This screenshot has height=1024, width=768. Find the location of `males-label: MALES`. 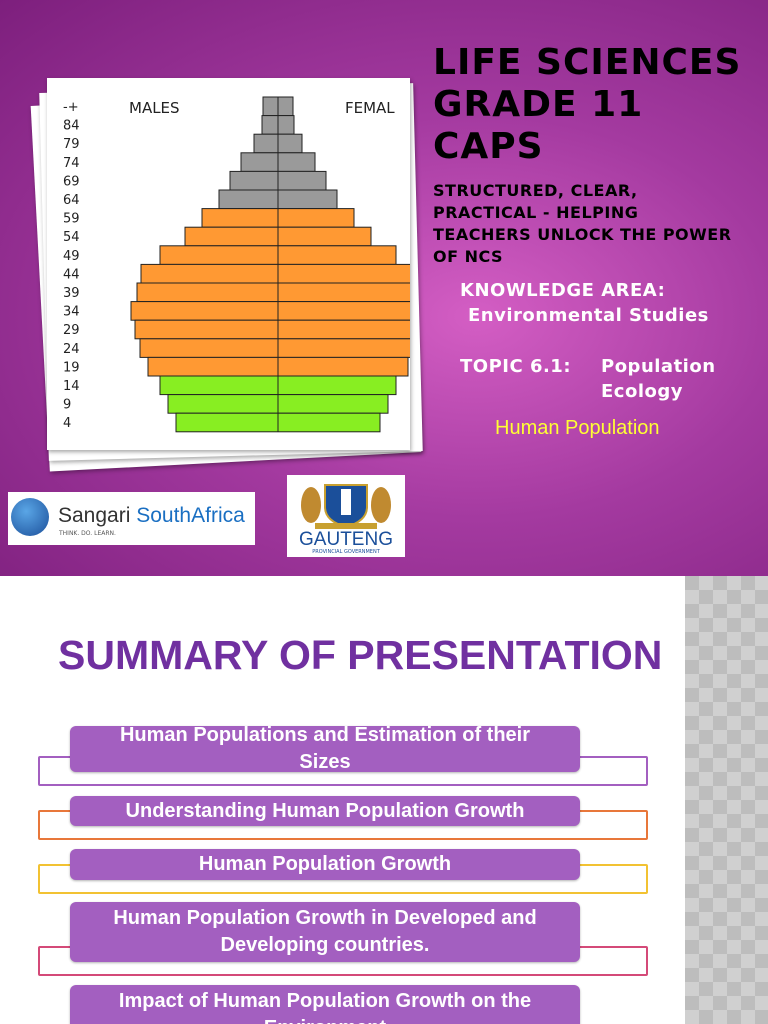

males-label: MALES is located at coordinates (154, 108).